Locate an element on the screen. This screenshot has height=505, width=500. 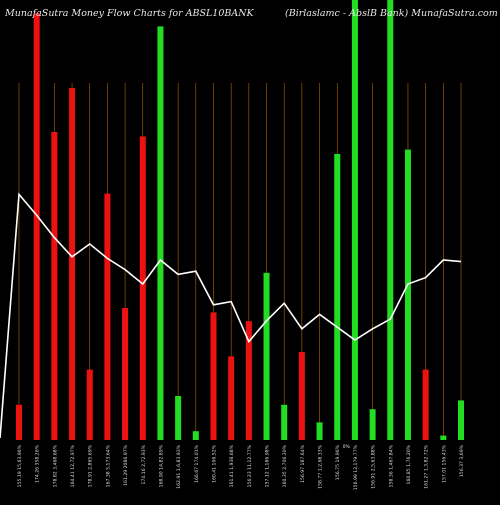
x-tick-label: 174.16 2,72.93% is located at coordinates (144, 464).